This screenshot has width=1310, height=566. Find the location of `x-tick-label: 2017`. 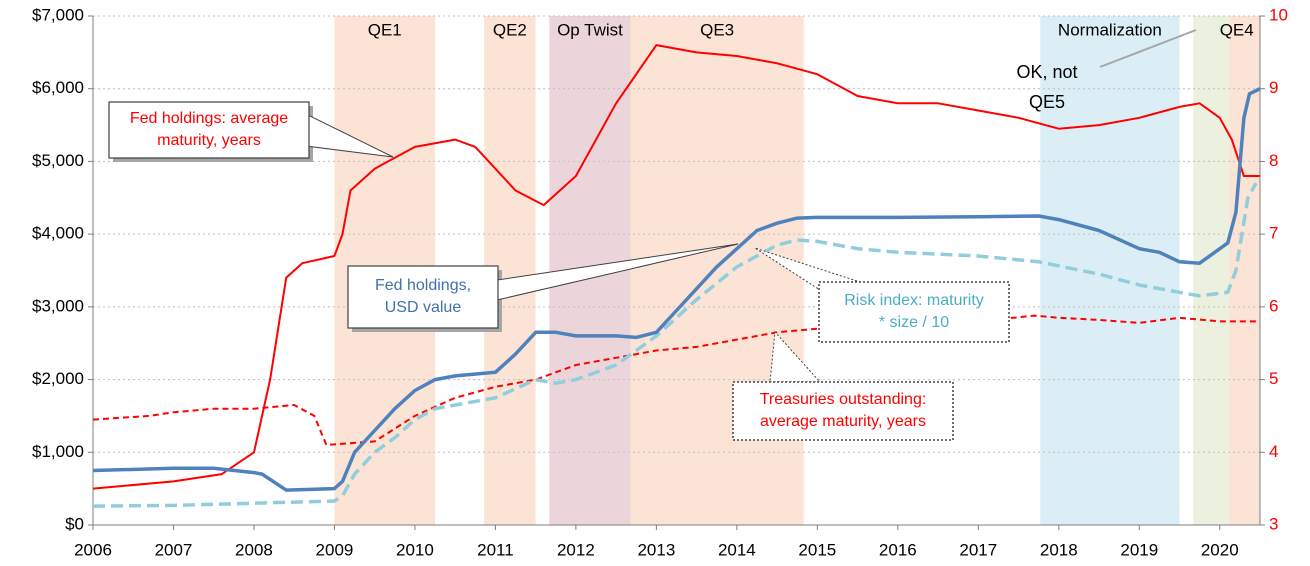

x-tick-label: 2017 is located at coordinates (978, 549).